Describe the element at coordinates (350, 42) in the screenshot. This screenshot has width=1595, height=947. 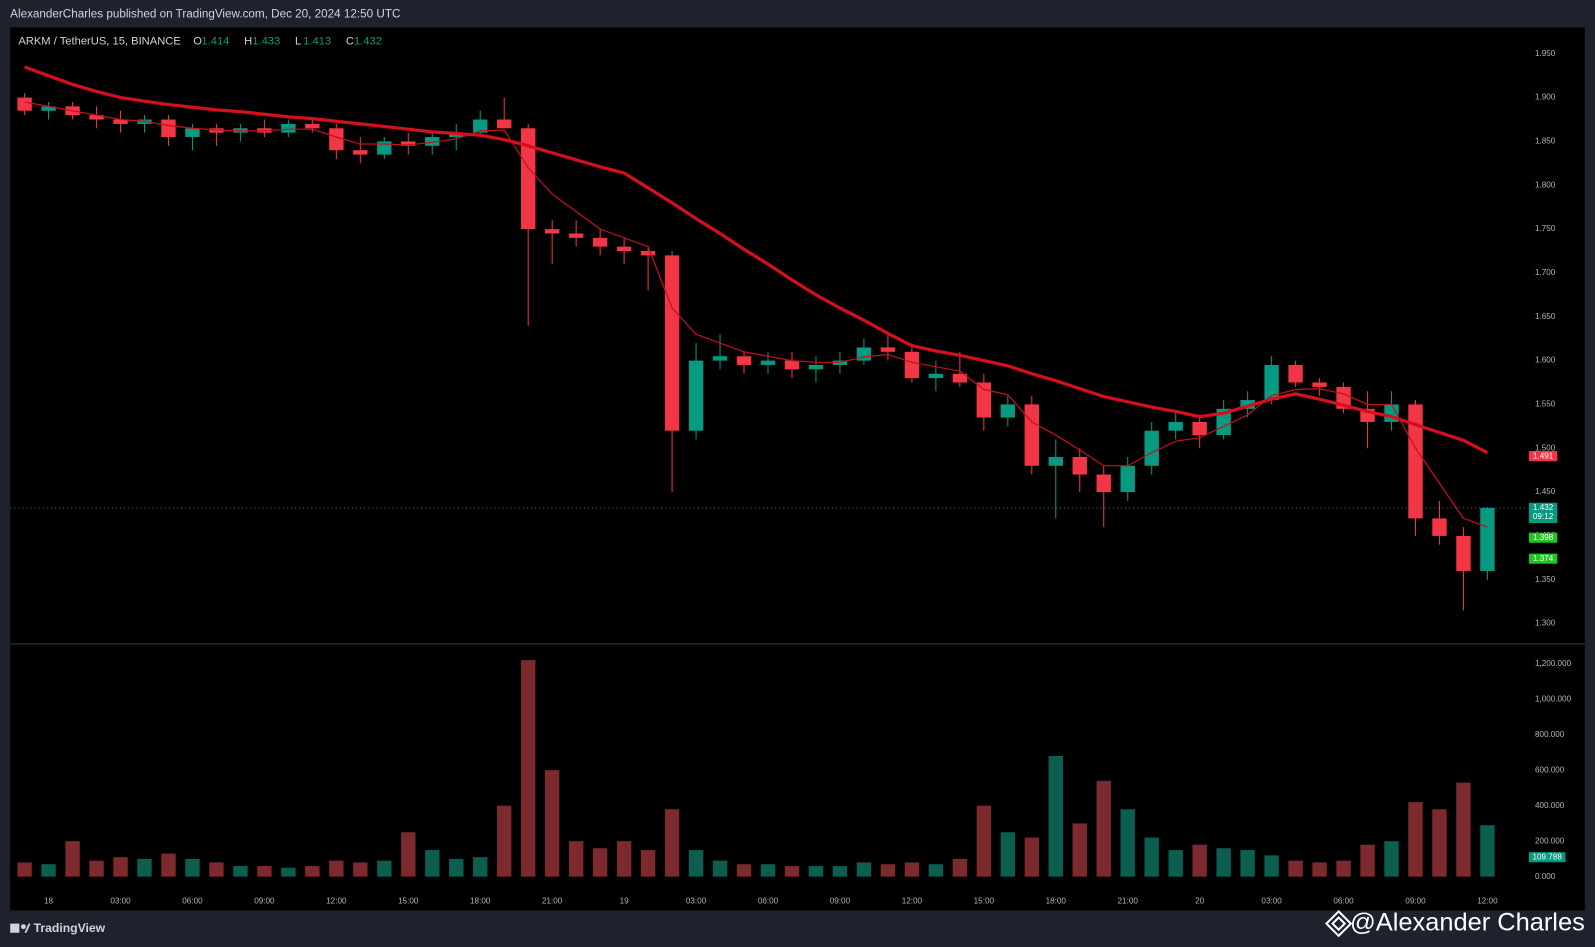
I see `ohlc-key: C` at that location.